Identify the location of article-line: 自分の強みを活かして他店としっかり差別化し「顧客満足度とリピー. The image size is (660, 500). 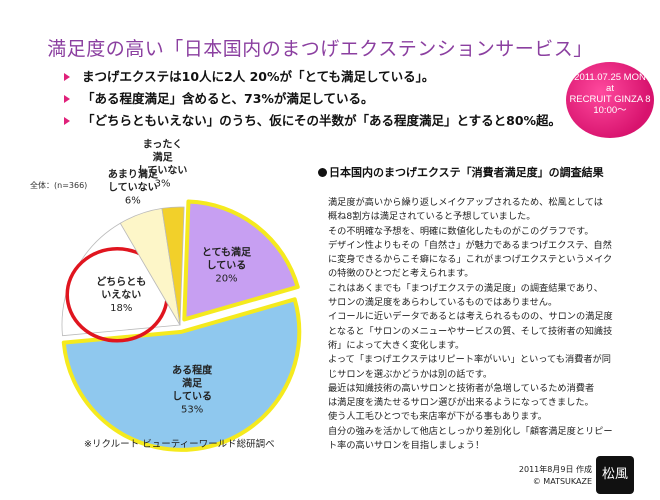
(470, 431).